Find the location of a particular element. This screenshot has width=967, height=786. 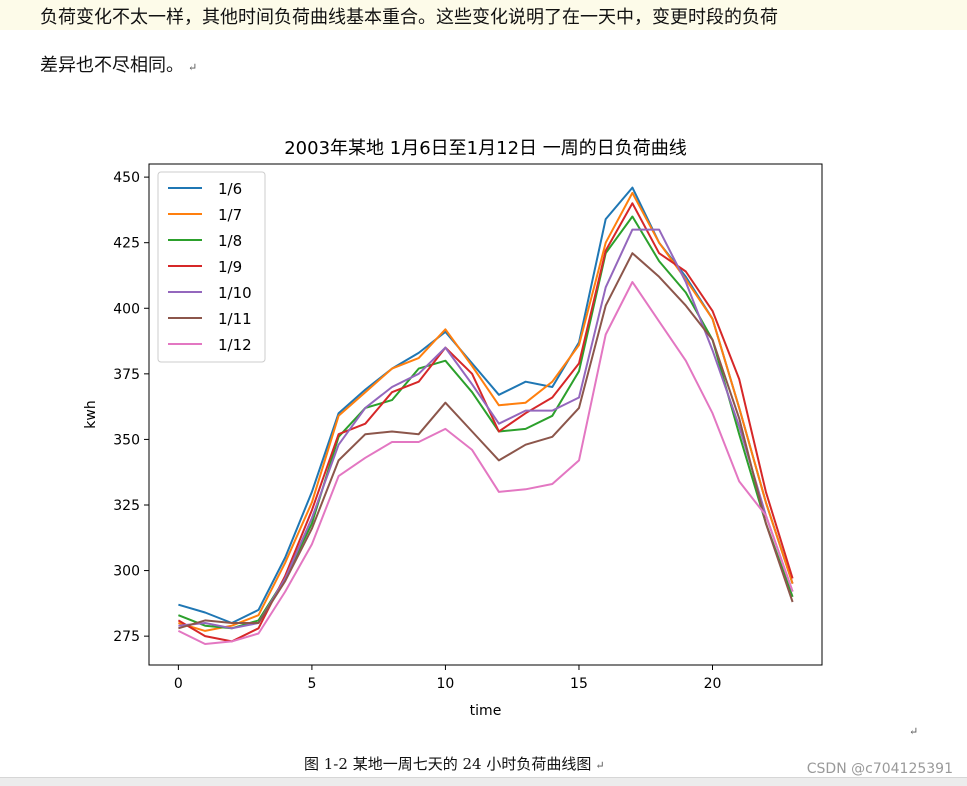

paragraph-line-2: 差异也不尽相同。 ↵ is located at coordinates (118, 64).